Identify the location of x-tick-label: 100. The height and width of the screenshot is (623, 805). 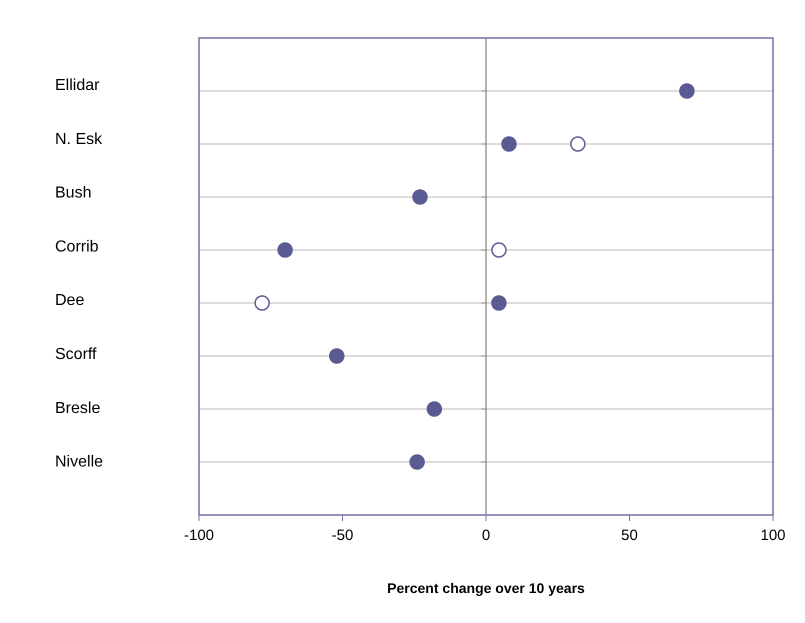
(773, 535).